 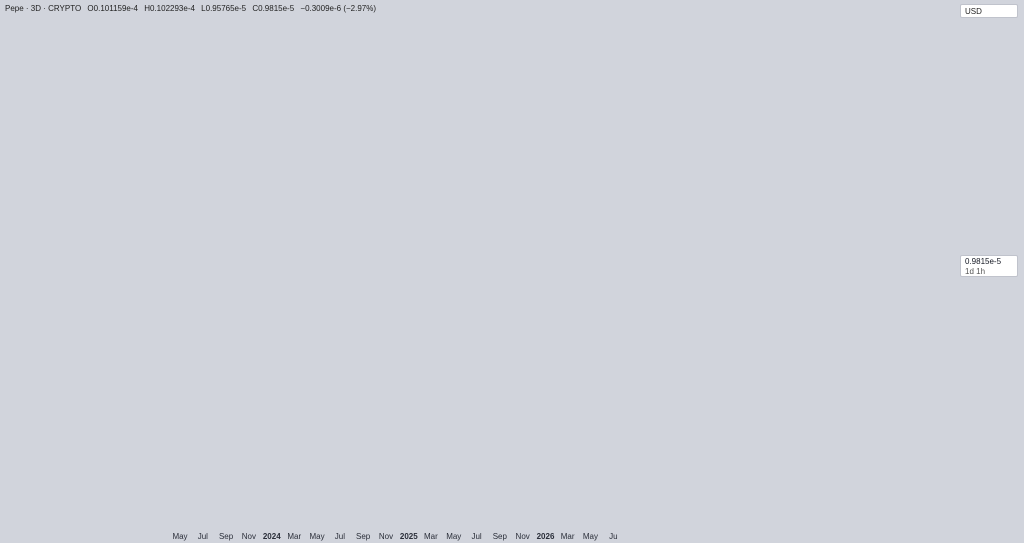 What do you see at coordinates (546, 536) in the screenshot?
I see `x-tick-label: 2026` at bounding box center [546, 536].